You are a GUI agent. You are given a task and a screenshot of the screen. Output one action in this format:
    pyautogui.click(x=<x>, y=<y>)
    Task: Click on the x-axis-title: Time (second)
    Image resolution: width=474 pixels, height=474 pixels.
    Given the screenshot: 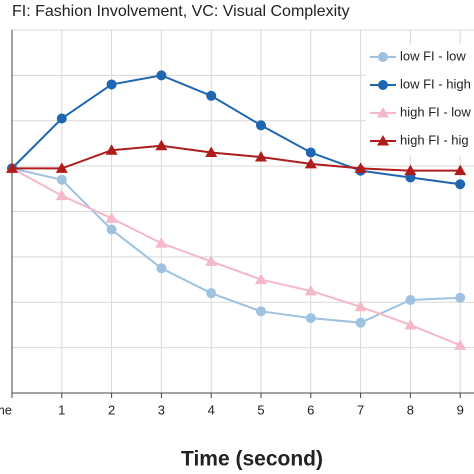 What is the action you would take?
    pyautogui.click(x=252, y=459)
    